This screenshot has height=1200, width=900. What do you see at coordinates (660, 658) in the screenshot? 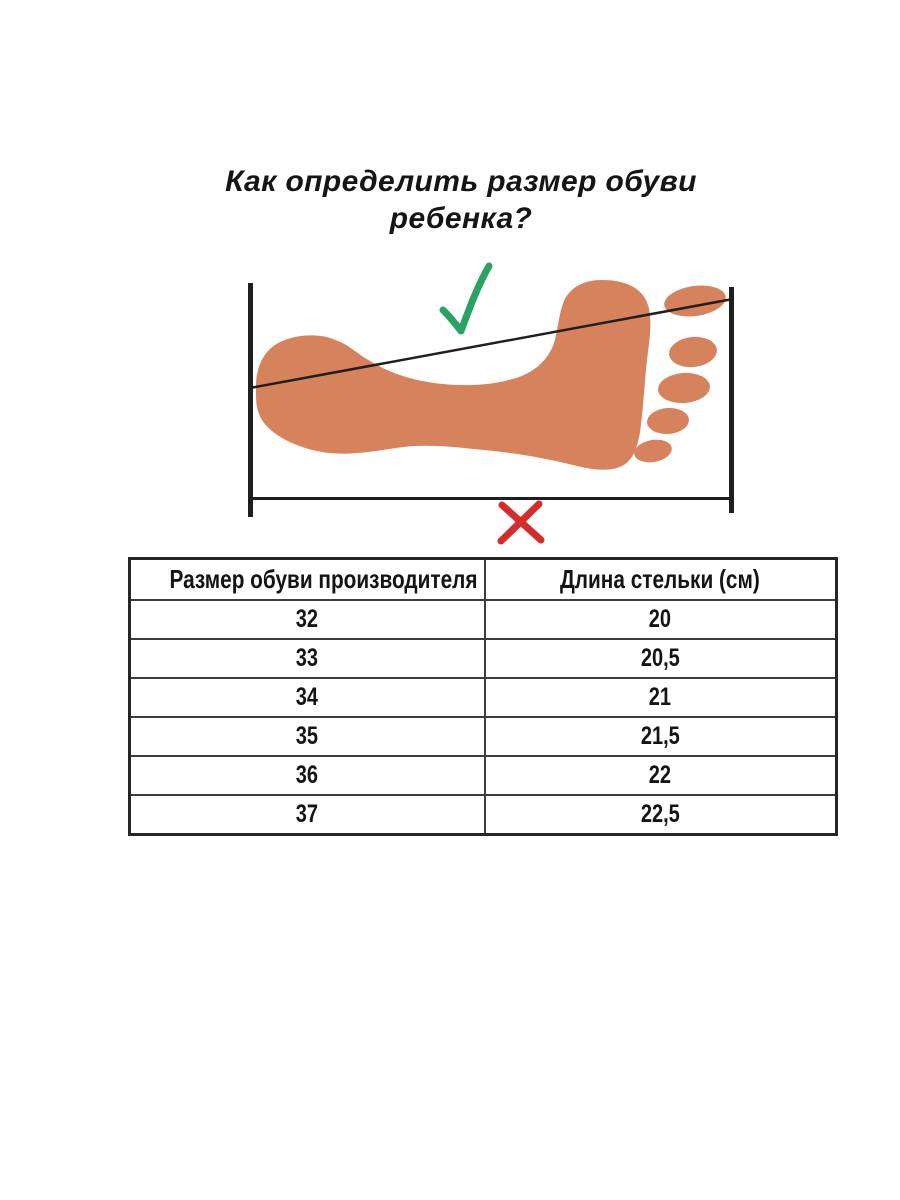
I see `insole-cell: 20,5` at bounding box center [660, 658].